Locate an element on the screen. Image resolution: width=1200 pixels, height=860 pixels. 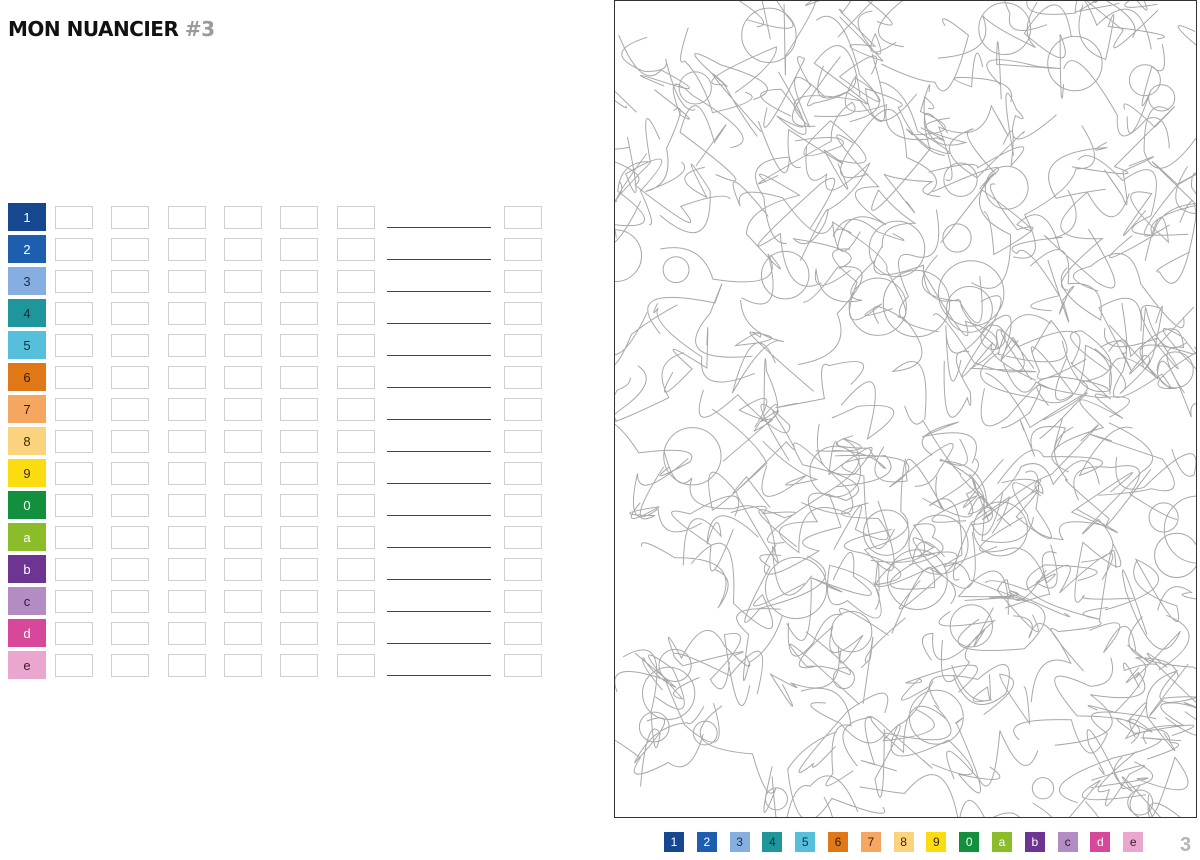
color-row: 7 is located at coordinates (278, 409).